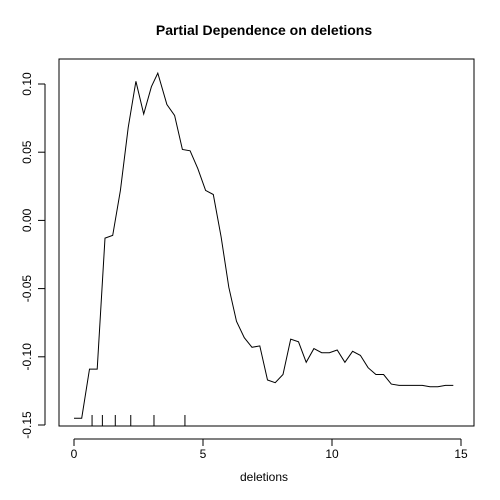 This screenshot has height=500, width=500. I want to click on rug-marks, so click(138, 420).